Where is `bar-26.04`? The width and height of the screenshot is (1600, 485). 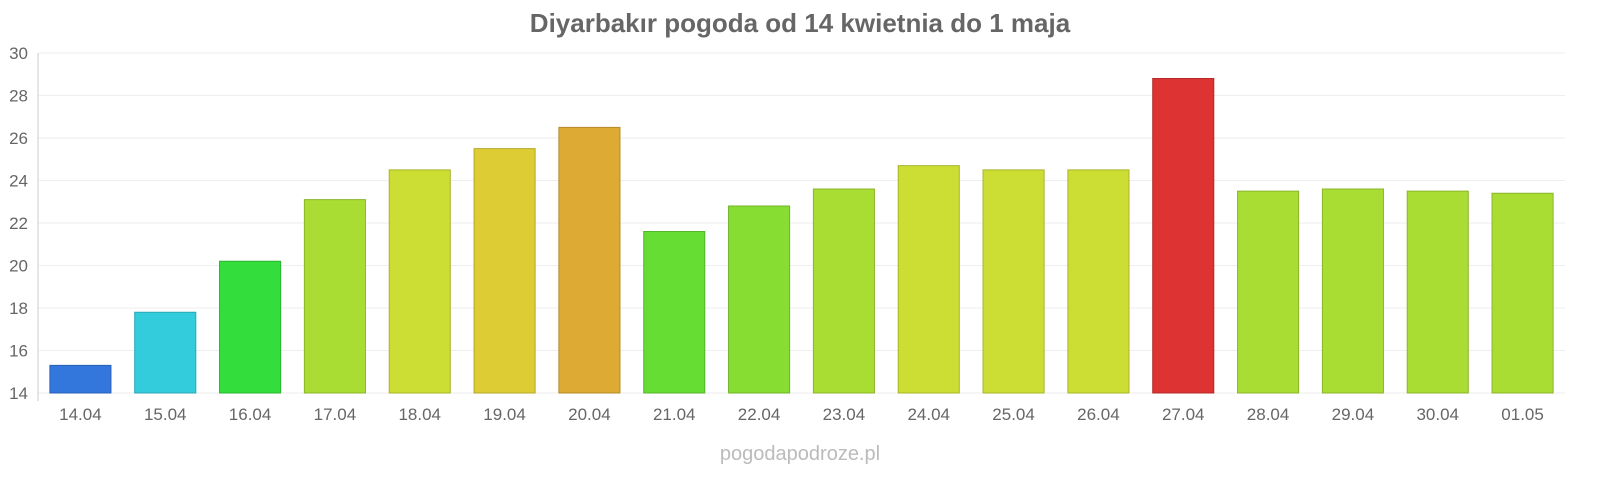 bar-26.04 is located at coordinates (1098, 281).